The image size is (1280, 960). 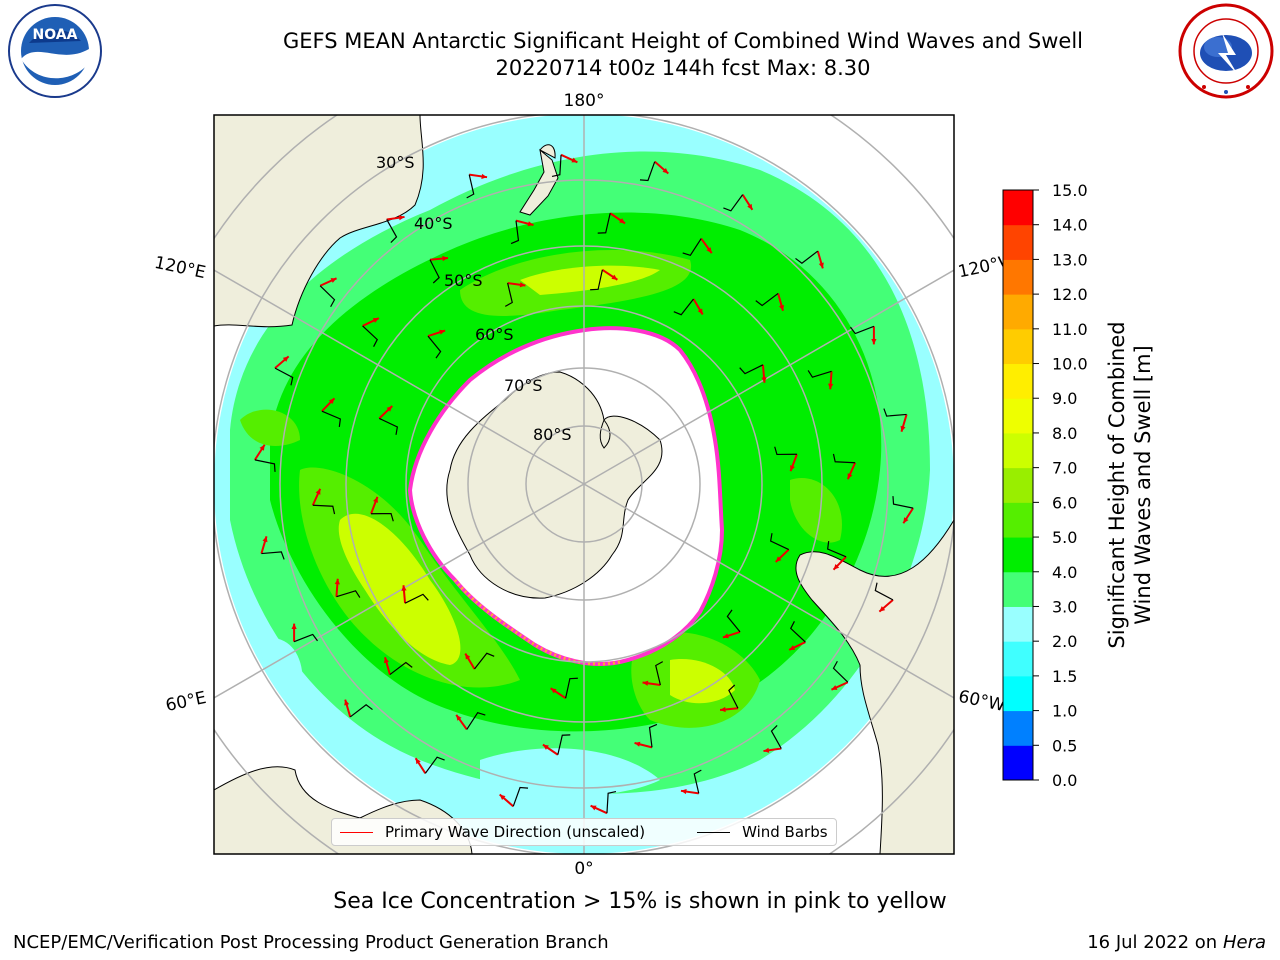 I want to click on legend-line-black, so click(x=714, y=832).